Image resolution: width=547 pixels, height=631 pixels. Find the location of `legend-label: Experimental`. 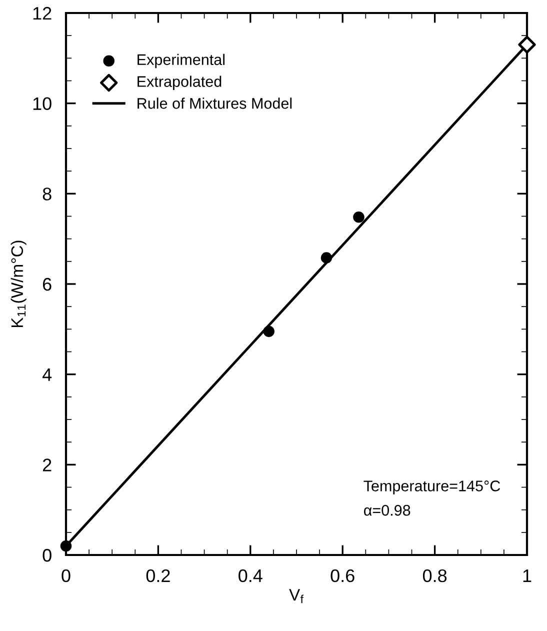

legend-label: Experimental is located at coordinates (181, 61).